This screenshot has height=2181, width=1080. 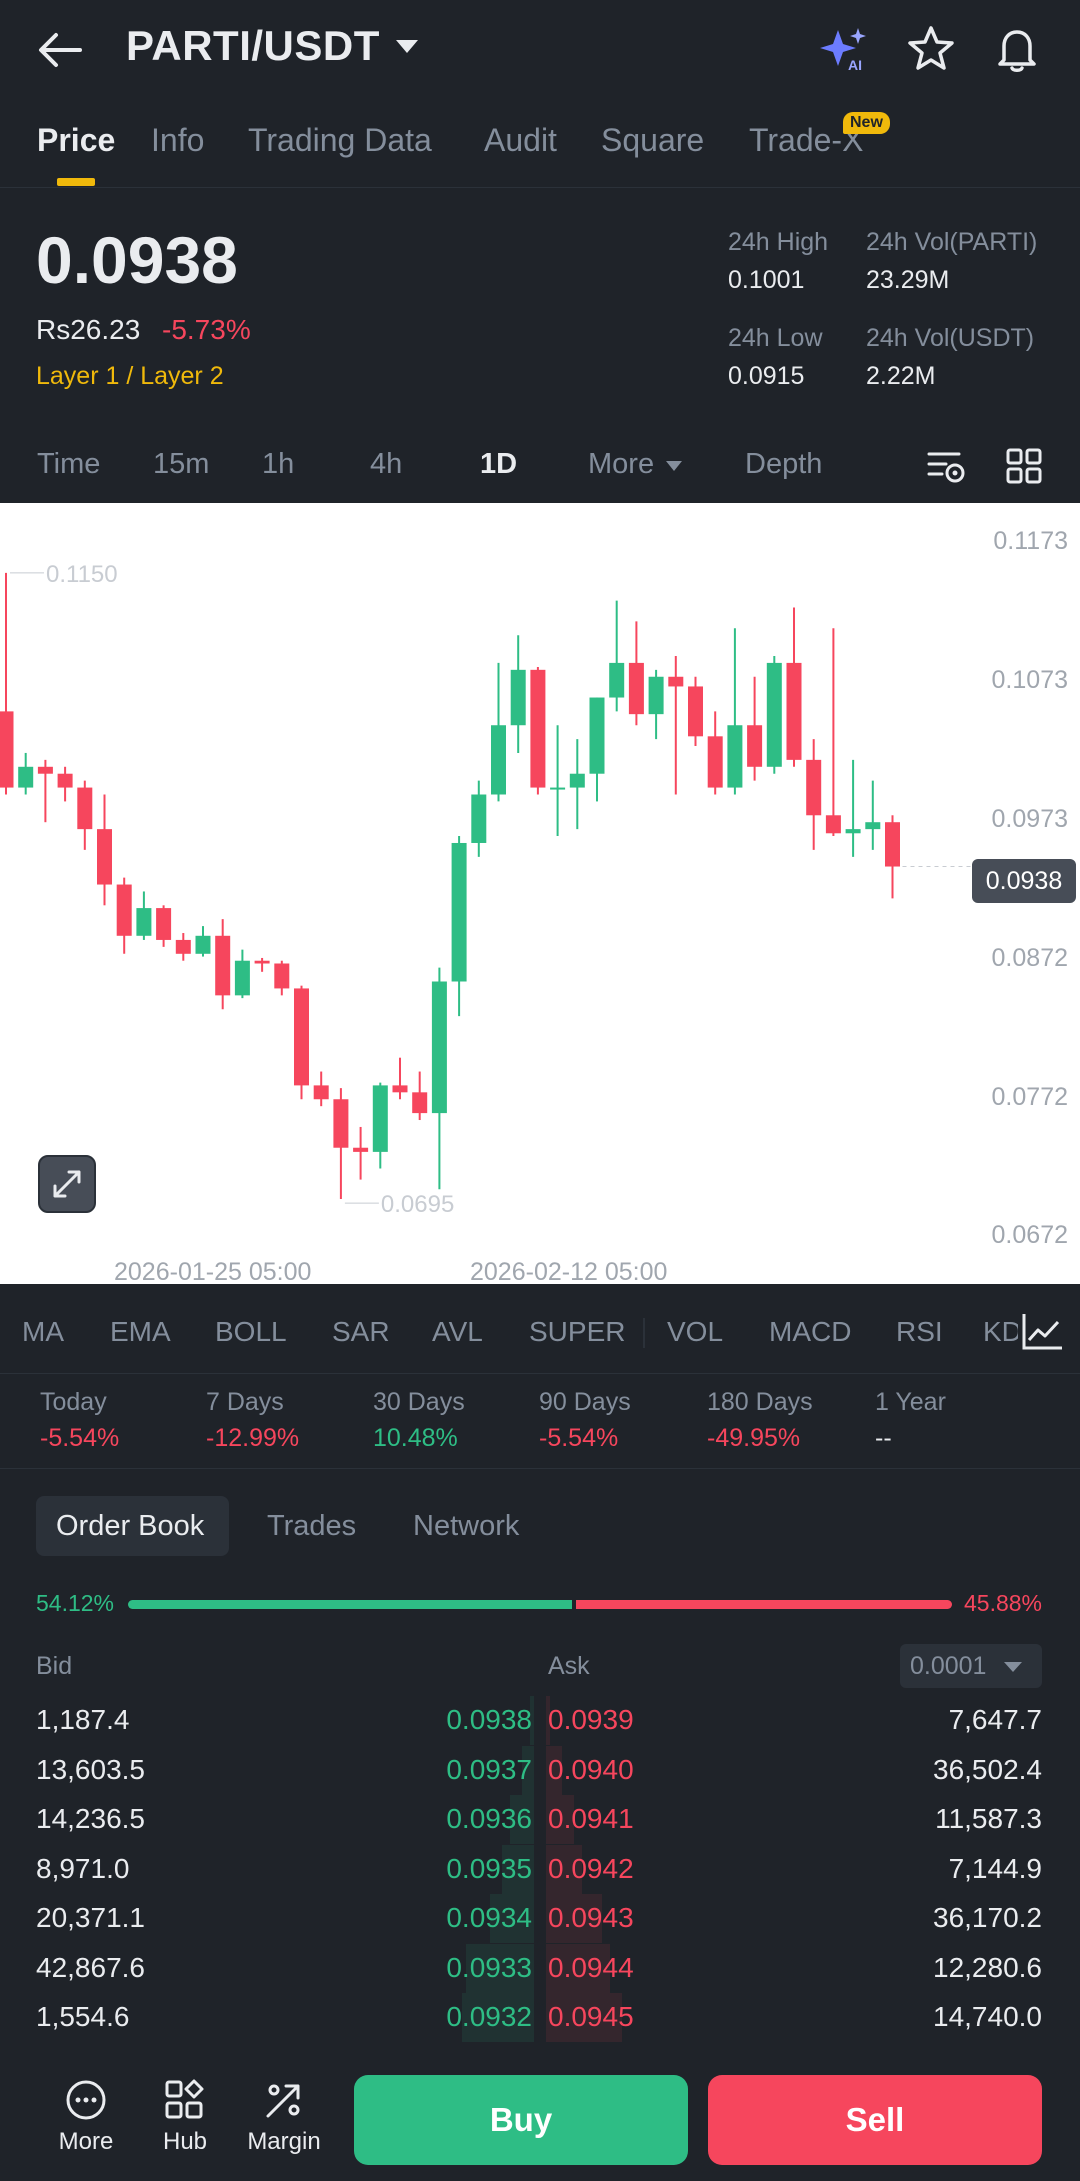 What do you see at coordinates (778, 242) in the screenshot?
I see `high-label: 24h High` at bounding box center [778, 242].